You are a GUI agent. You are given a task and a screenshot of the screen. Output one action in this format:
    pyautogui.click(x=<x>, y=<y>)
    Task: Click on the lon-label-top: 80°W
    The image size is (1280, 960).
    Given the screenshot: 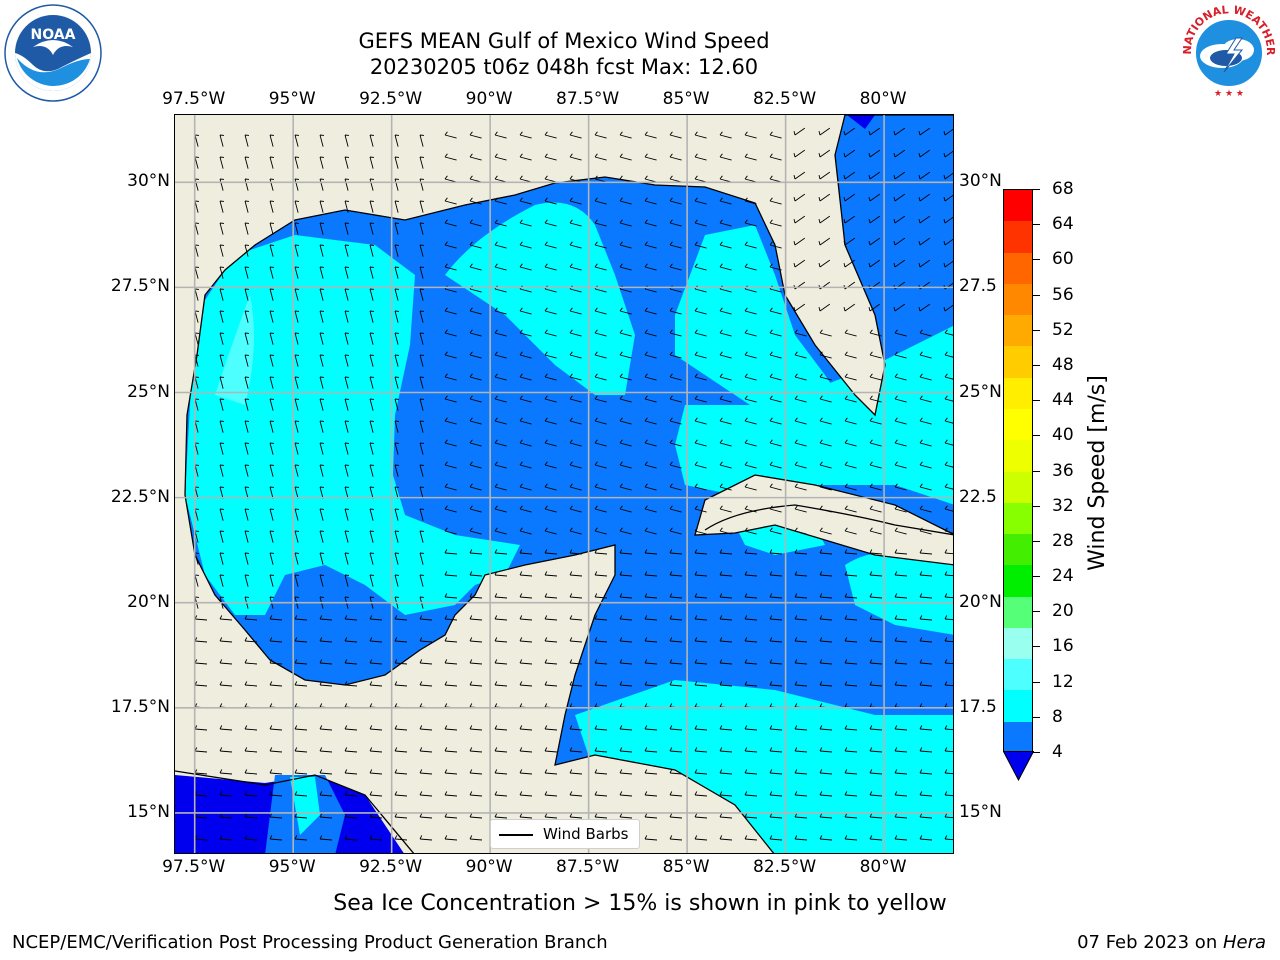 What is the action you would take?
    pyautogui.click(x=883, y=99)
    